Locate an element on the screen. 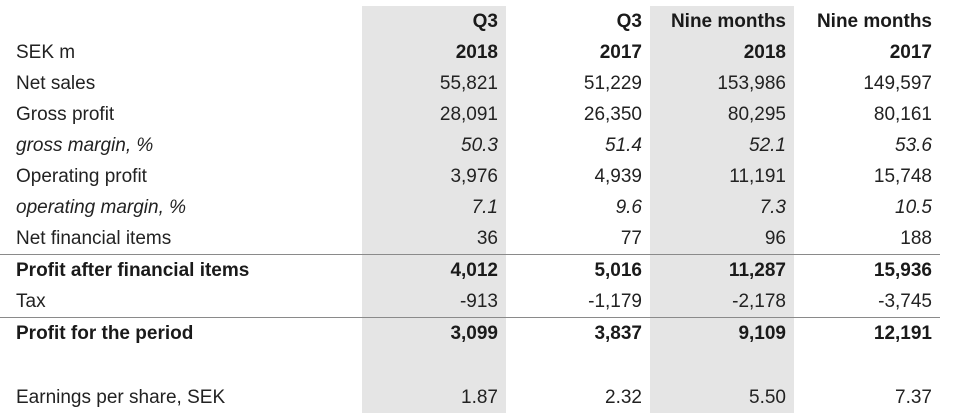 The image size is (960, 413). value-cell: -2,178 is located at coordinates (759, 301).